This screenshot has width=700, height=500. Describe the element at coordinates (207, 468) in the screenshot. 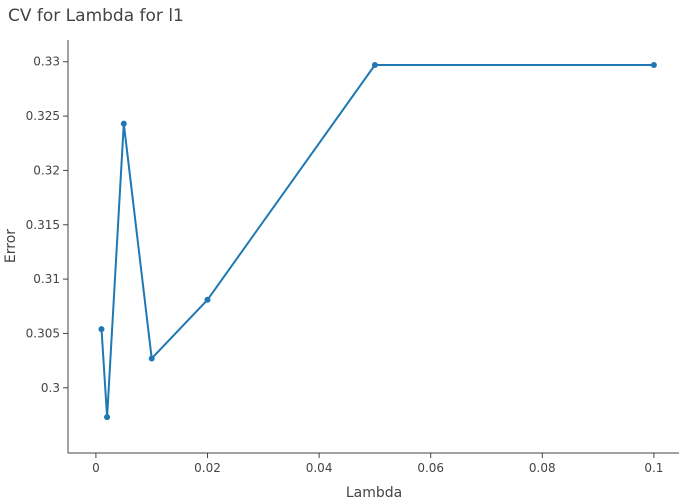

I see `x-tick-label: 0.02` at that location.